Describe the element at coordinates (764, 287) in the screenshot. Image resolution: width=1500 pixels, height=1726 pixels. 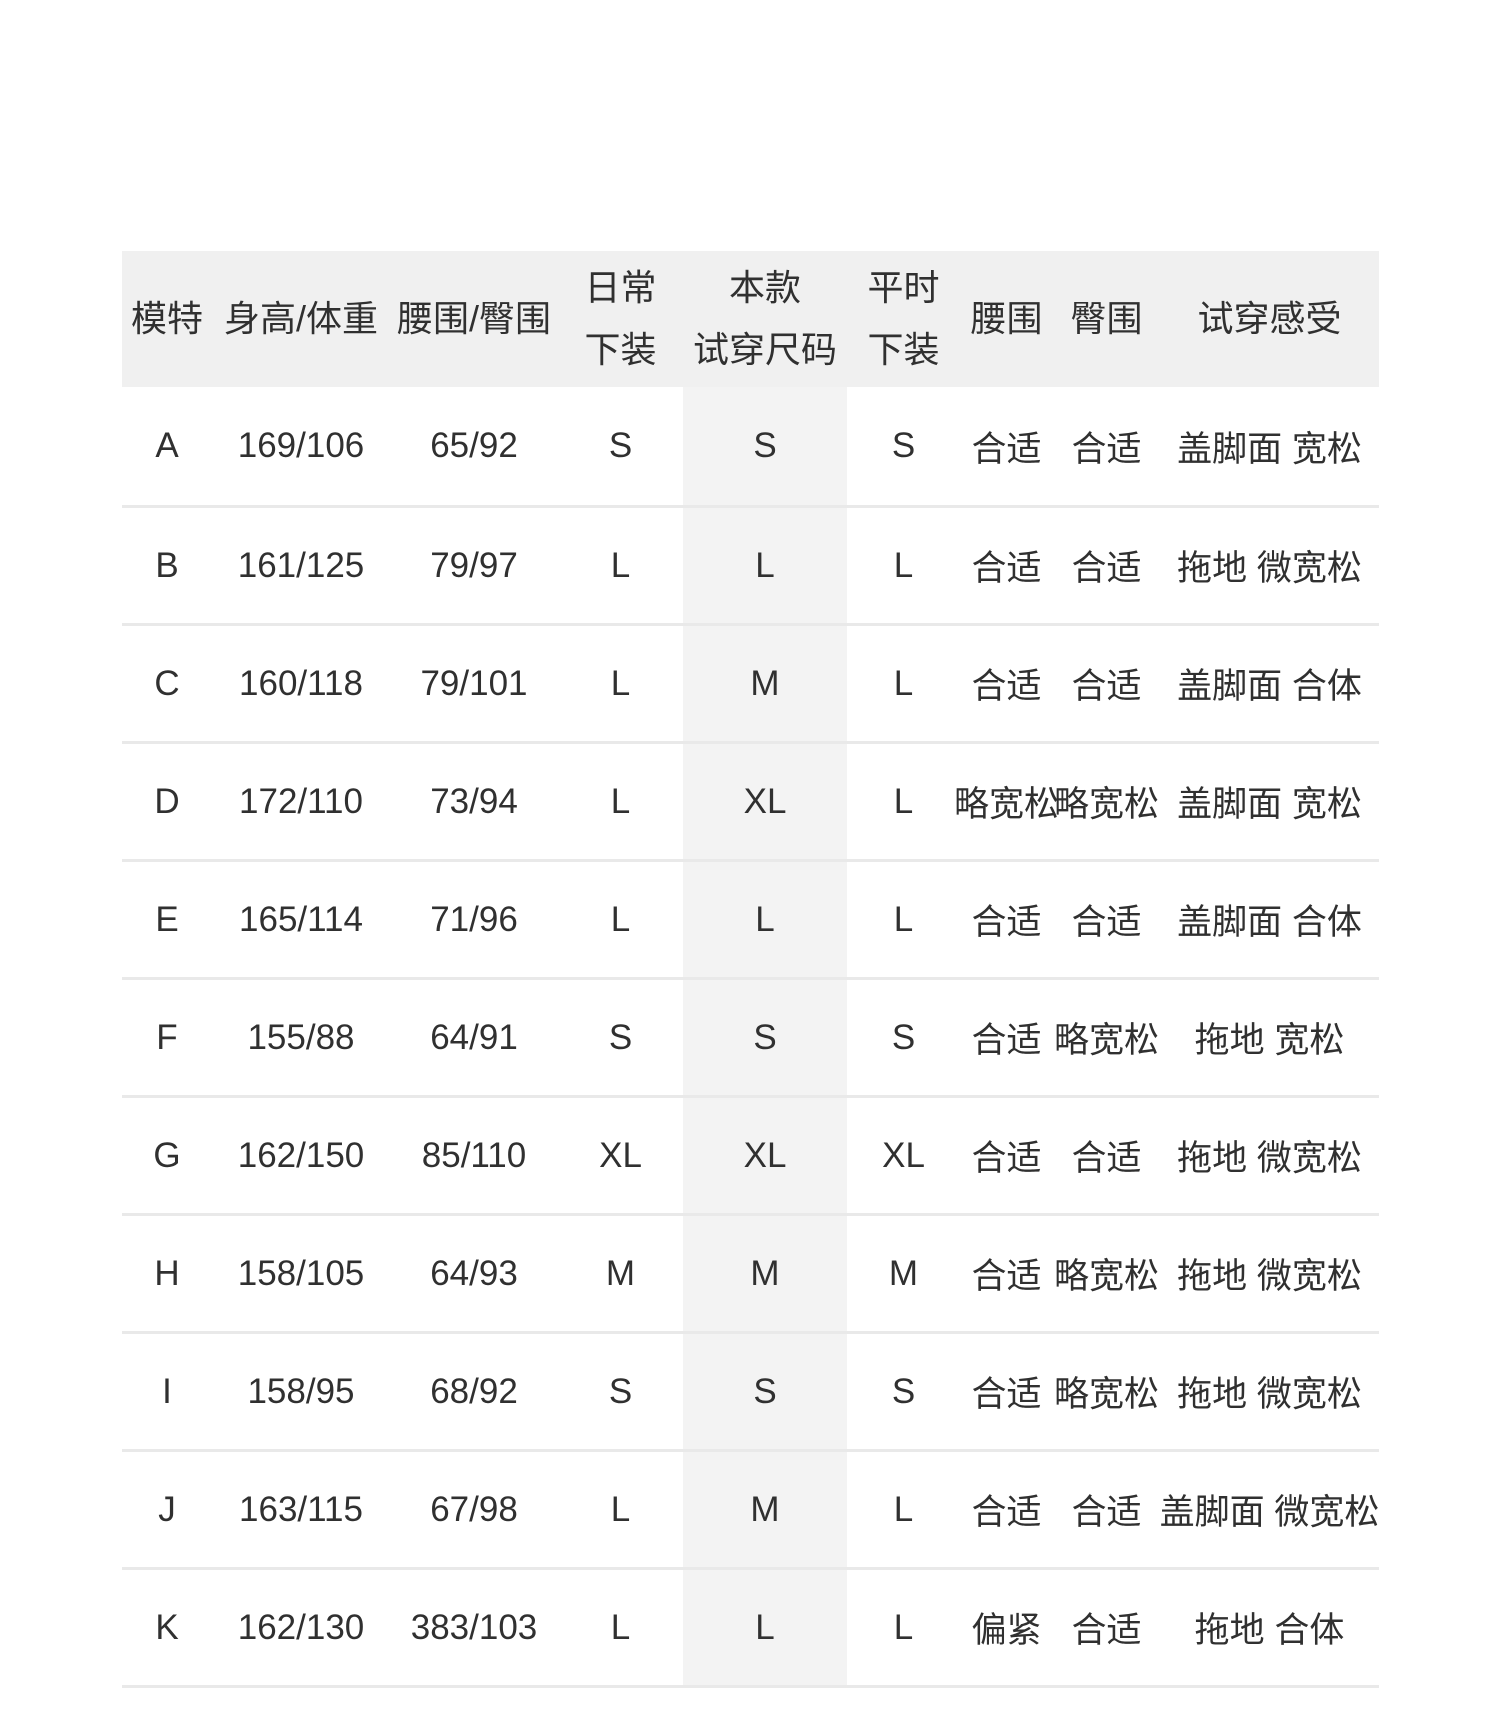
I see `col-header-label-line1: 本款` at that location.